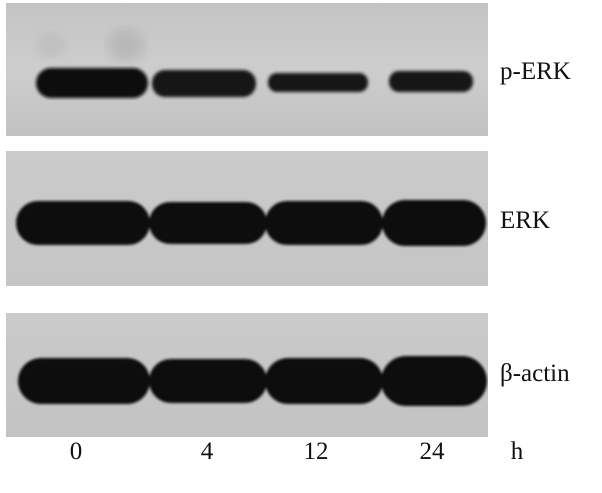  What do you see at coordinates (76, 451) in the screenshot?
I see `time-label-0: 0` at bounding box center [76, 451].